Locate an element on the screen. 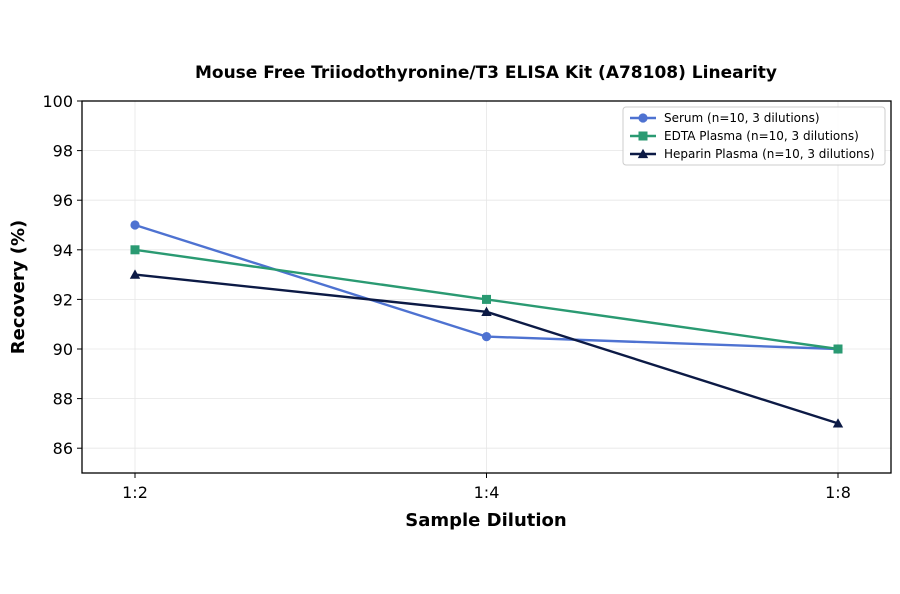 The image size is (900, 594). legend-item: Heparin Plasma (n=10, 3 dilutions) is located at coordinates (752, 154).